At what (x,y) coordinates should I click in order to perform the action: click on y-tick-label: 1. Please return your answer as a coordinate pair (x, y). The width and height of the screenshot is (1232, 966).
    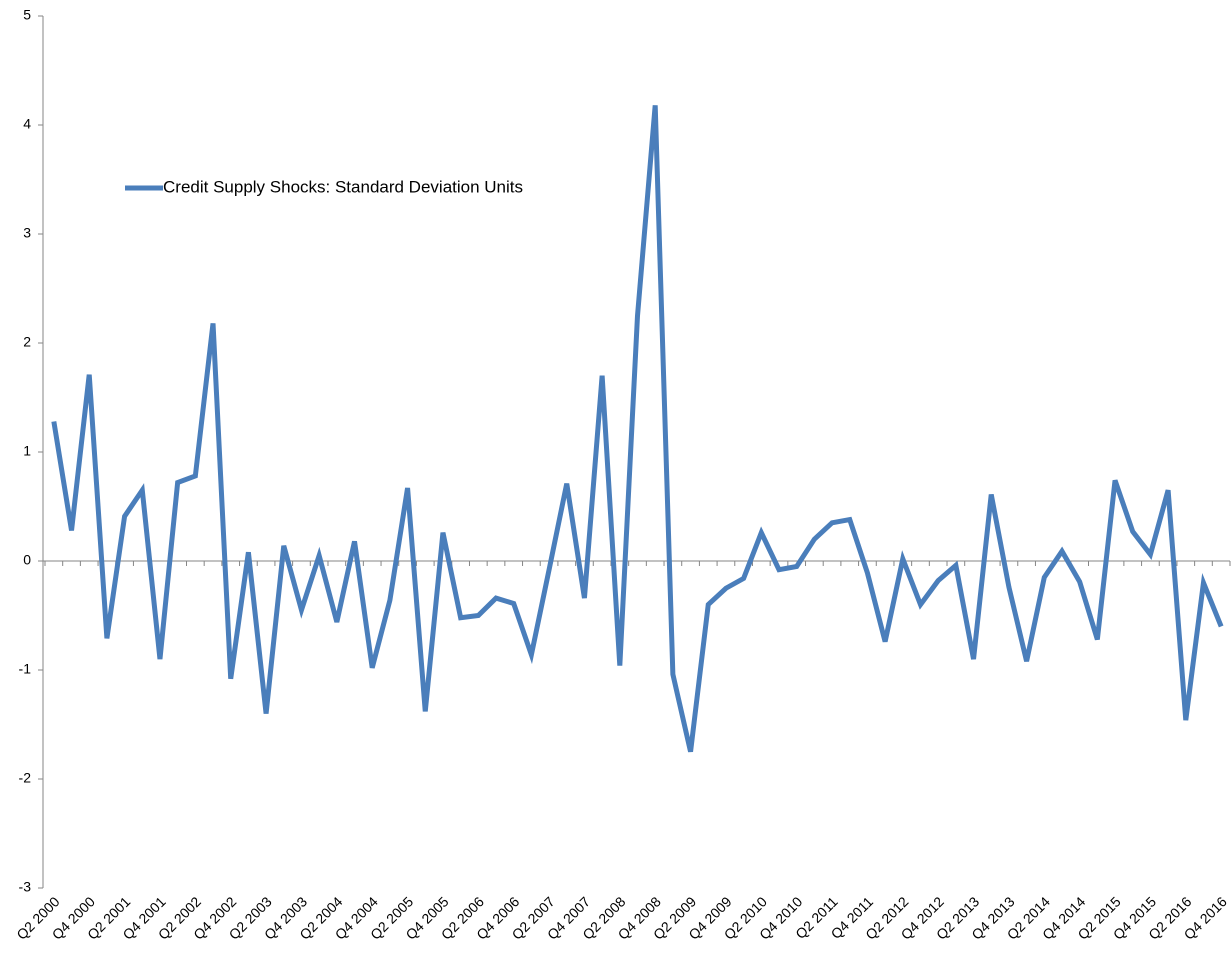
    Looking at the image, I should click on (27, 451).